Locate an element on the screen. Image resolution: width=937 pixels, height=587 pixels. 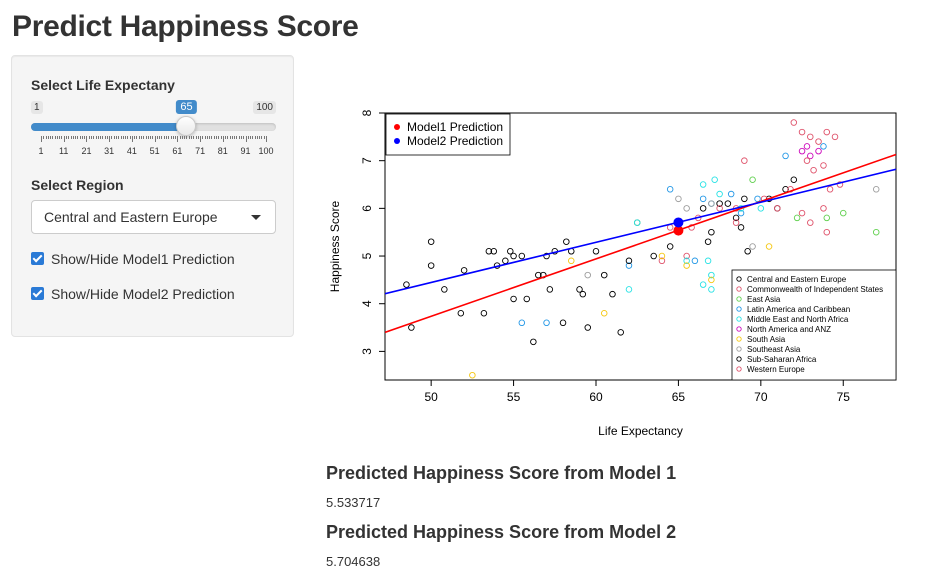
slider-tick-label: 1 is located at coordinates (41, 151).